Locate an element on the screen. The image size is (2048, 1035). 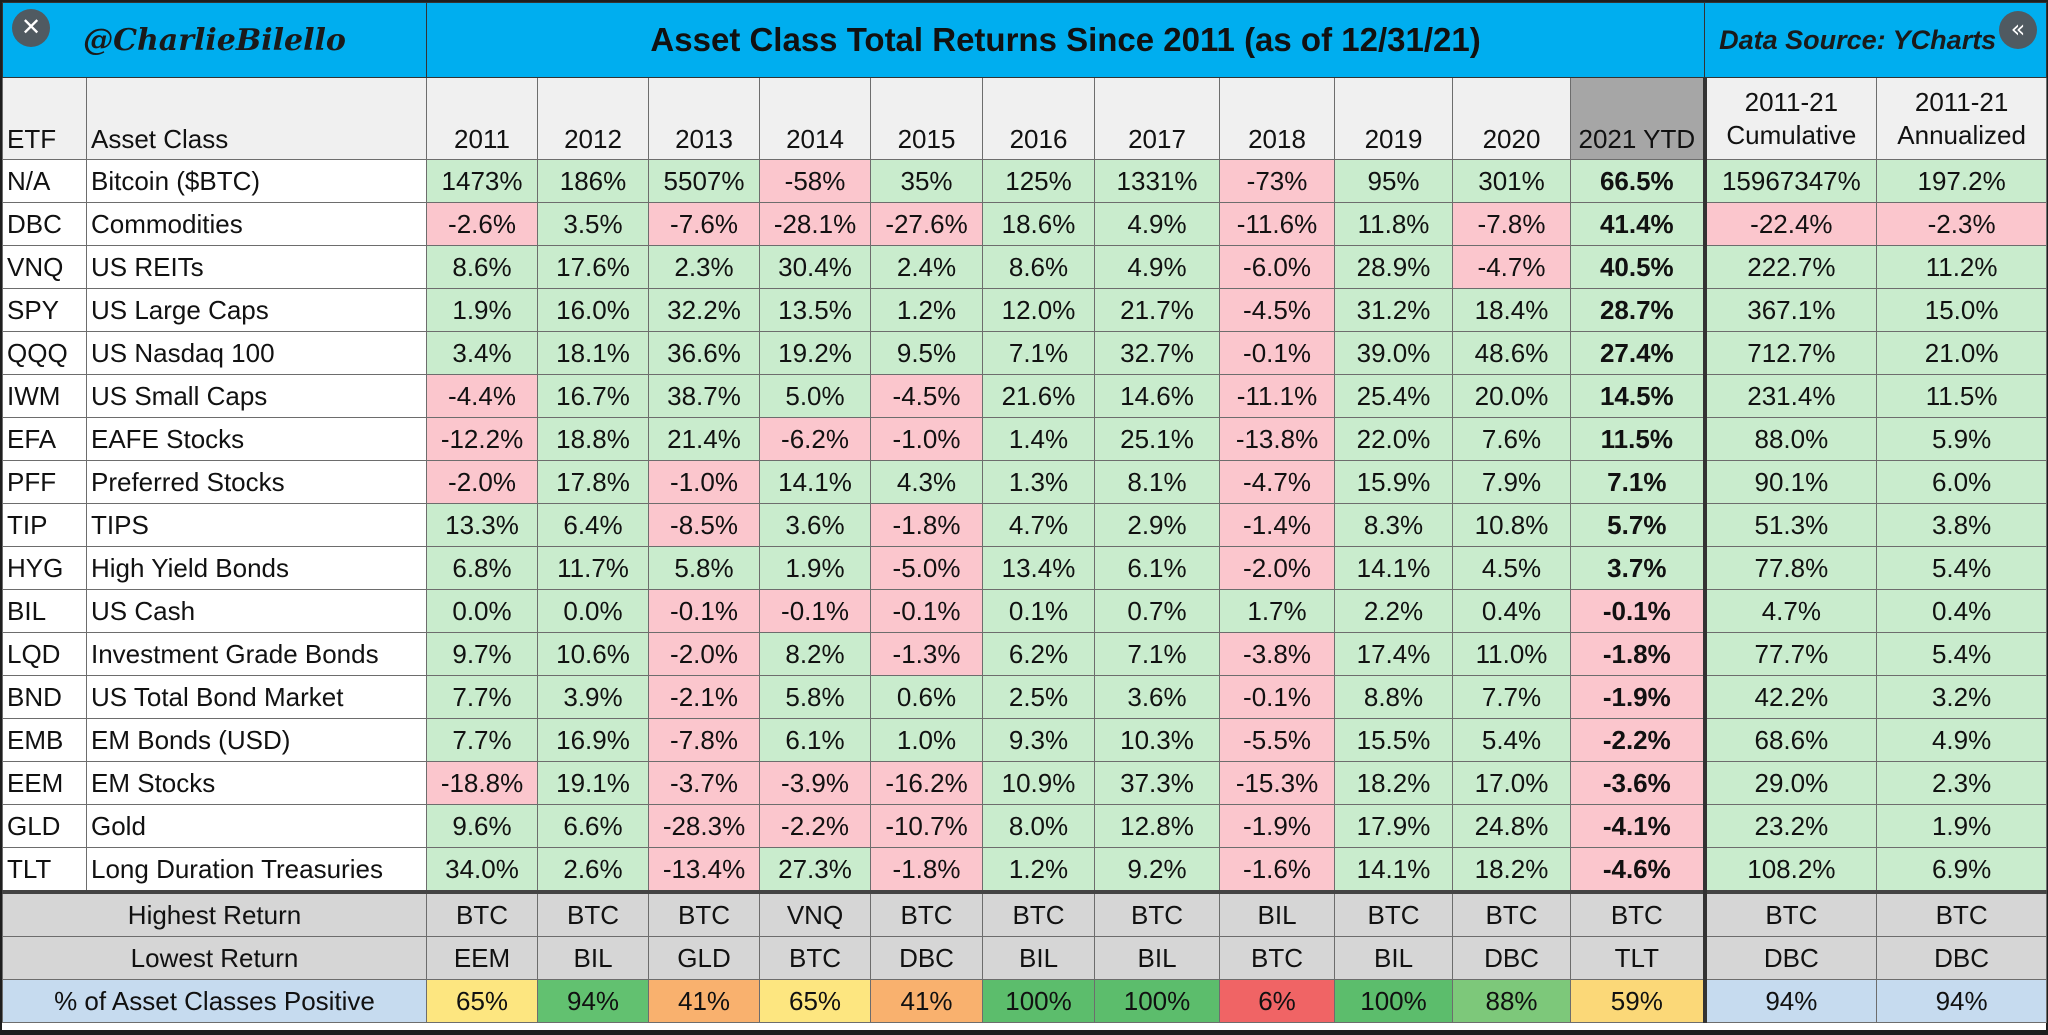
return-cell: -73% is located at coordinates (1277, 181).